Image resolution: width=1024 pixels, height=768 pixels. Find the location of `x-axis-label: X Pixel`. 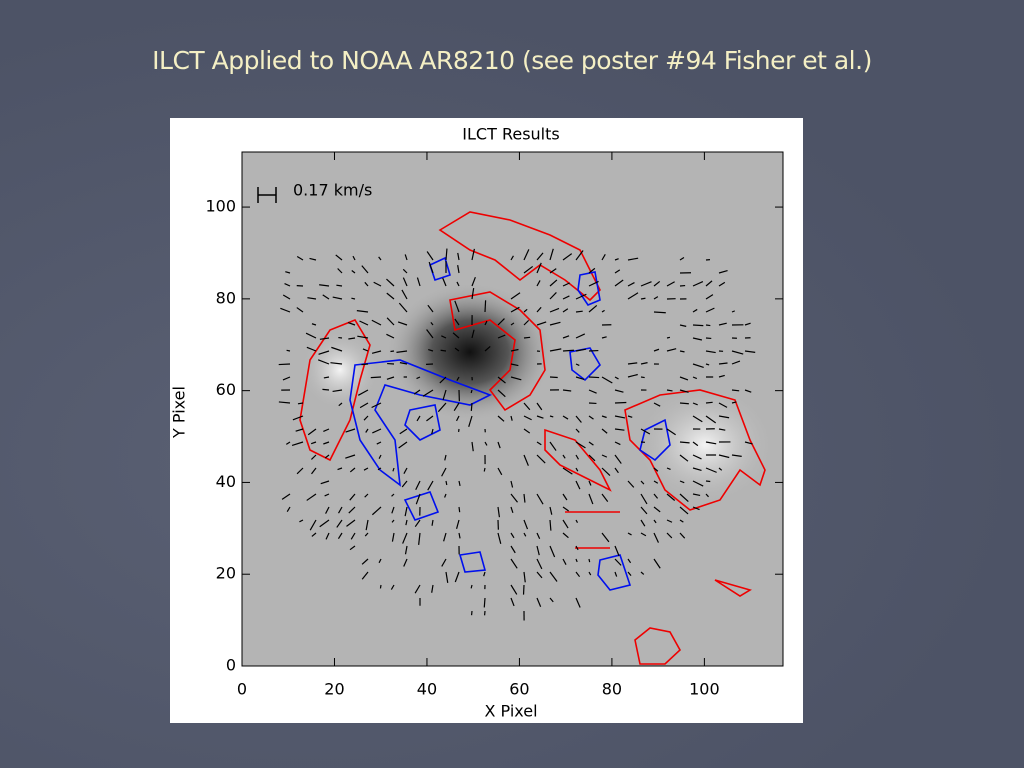

x-axis-label: X Pixel is located at coordinates (510, 711).